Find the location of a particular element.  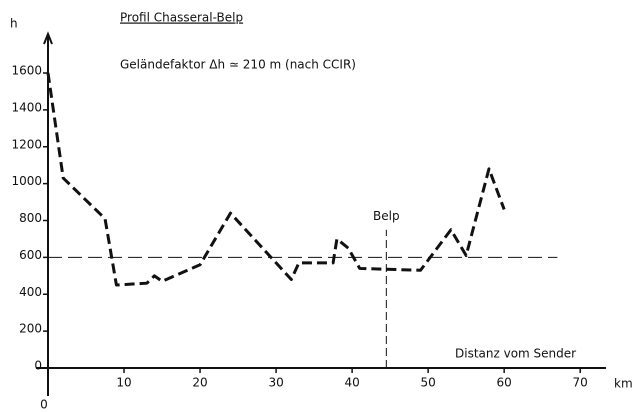

y-tick-label: 1000 is located at coordinates (26, 181).